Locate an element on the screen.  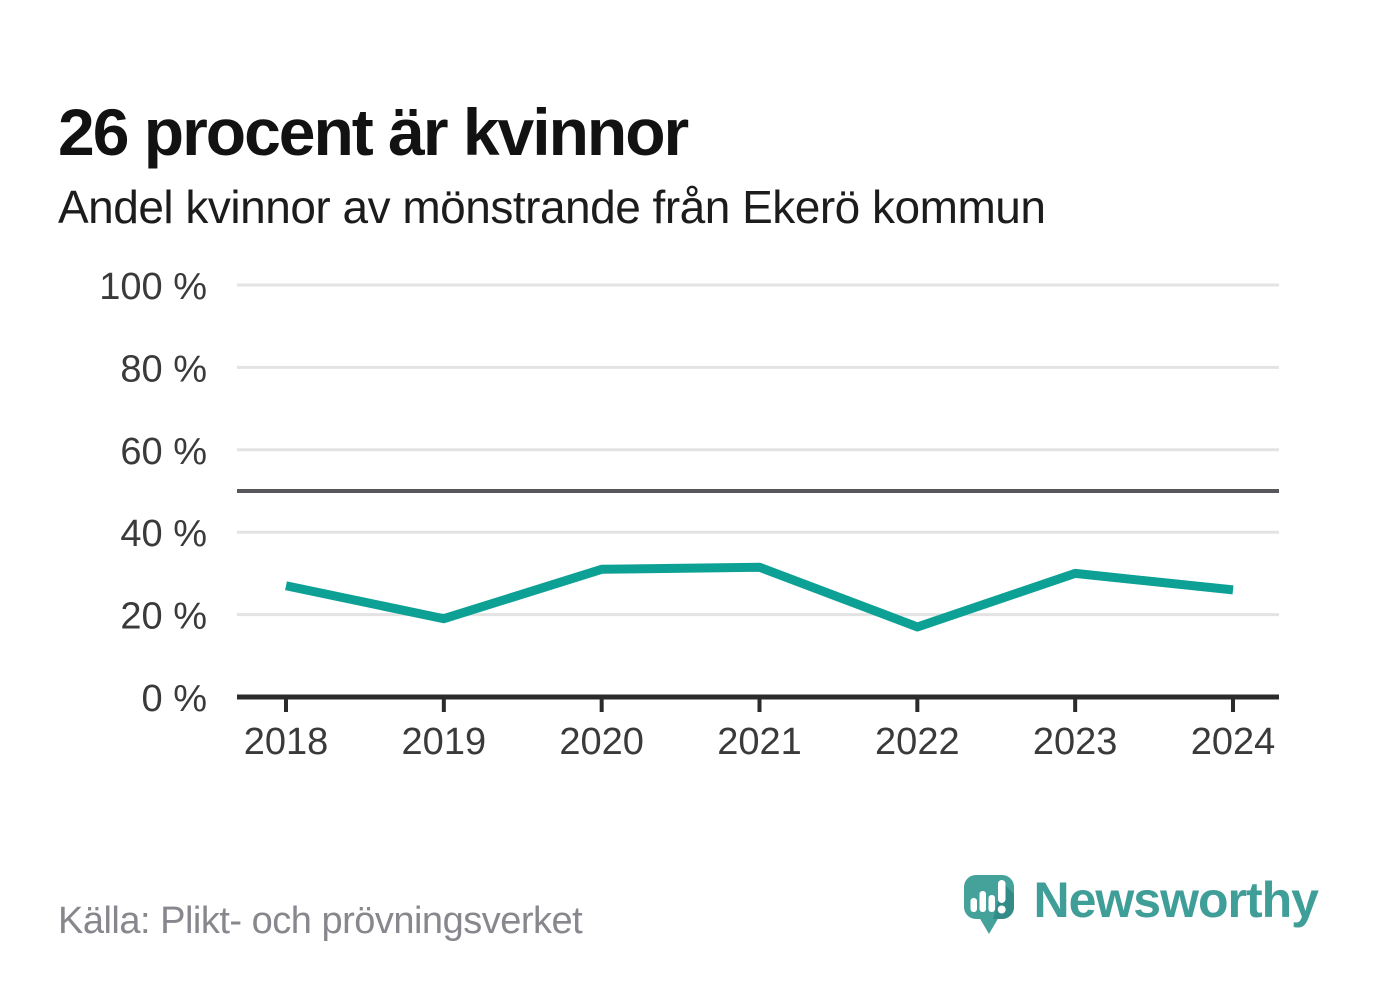
y-axis-tick-label: 80 % is located at coordinates (163, 369).